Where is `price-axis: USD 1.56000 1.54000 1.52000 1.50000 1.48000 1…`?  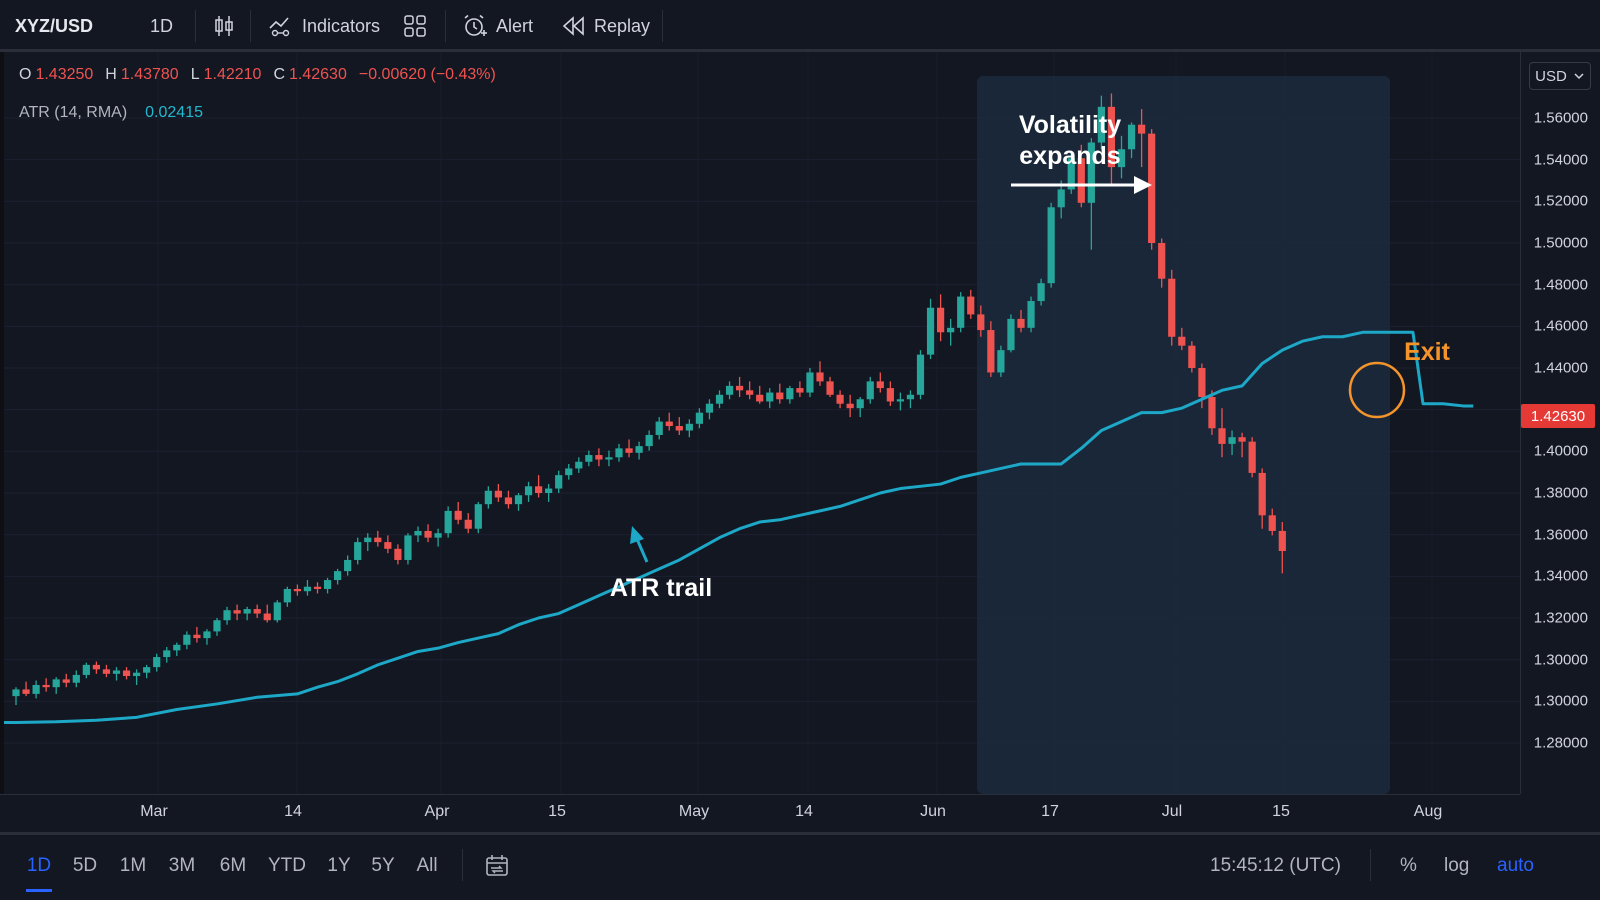
price-axis: USD 1.56000 1.54000 1.52000 1.50000 1.48000 1… is located at coordinates (1560, 423).